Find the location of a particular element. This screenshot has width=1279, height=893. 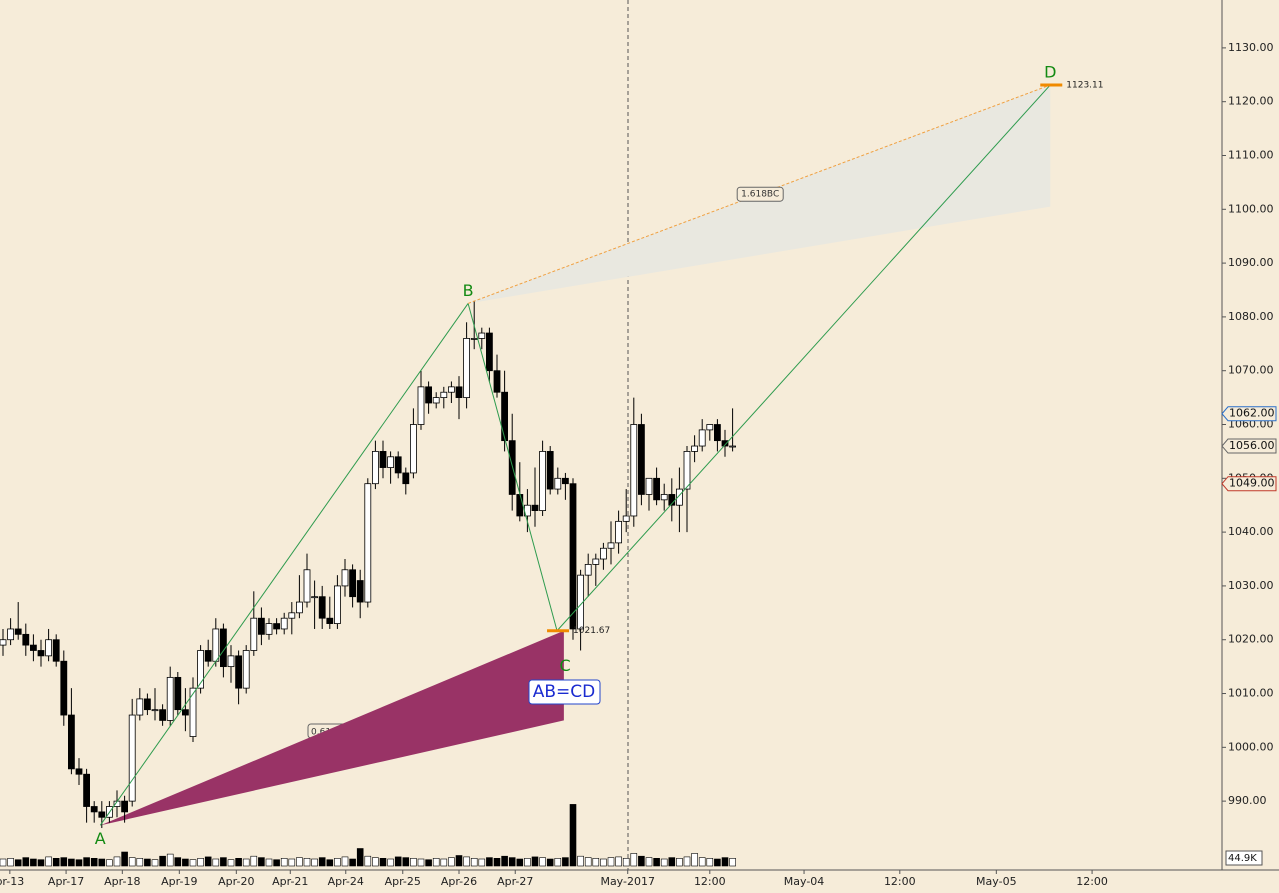

y-tick-label: 1070.00 is located at coordinates (1251, 370).